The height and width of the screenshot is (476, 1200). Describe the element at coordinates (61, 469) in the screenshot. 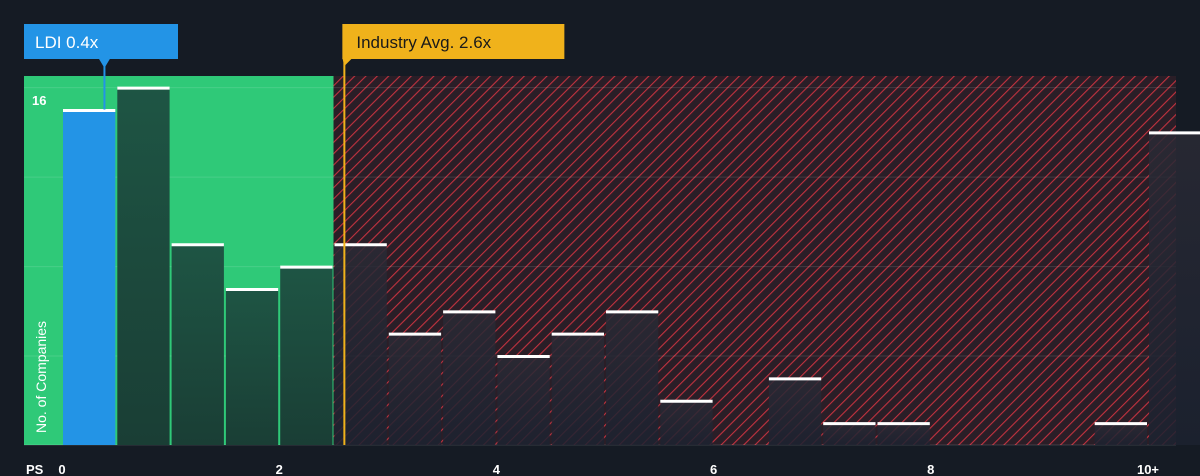

I see `x-tick-label: 0` at that location.